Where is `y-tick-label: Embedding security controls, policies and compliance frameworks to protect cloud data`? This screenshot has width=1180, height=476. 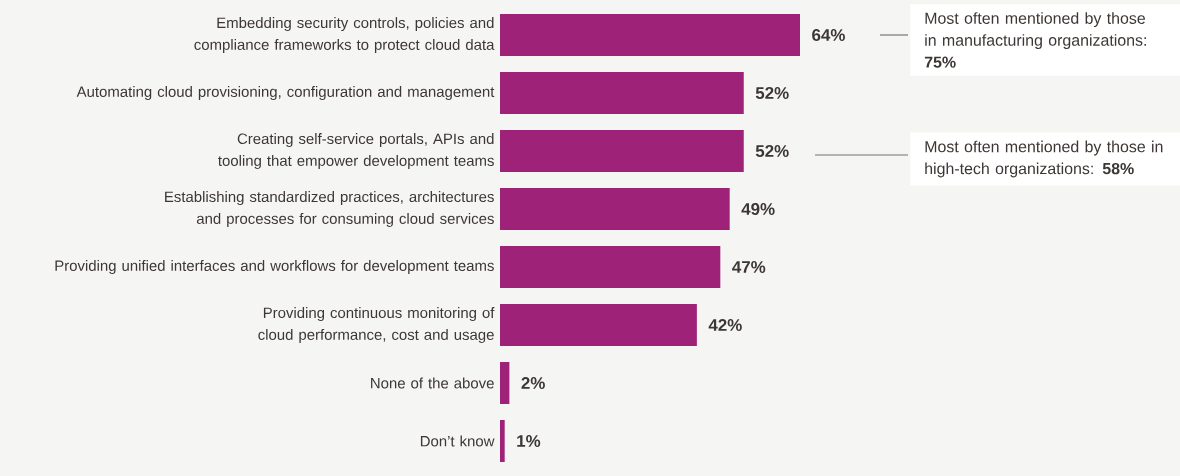
y-tick-label: Embedding security controls, policies and compliance frameworks to protect cloud data is located at coordinates (344, 35).